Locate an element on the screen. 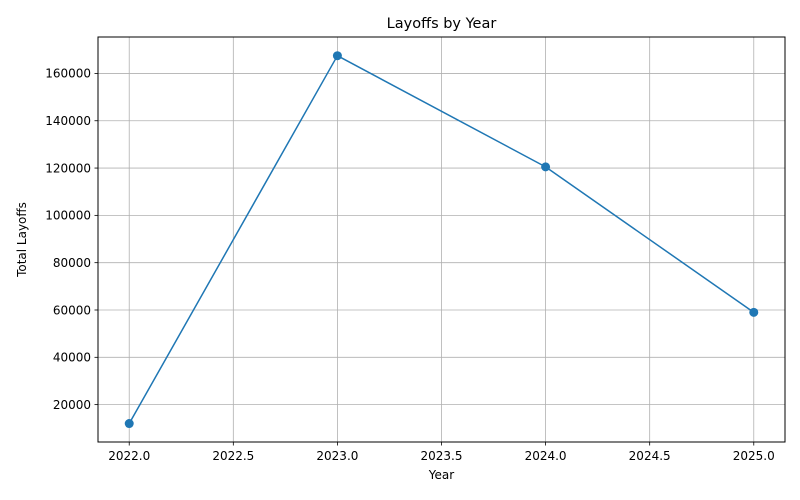 The height and width of the screenshot is (500, 800). y-tick-label: 100000 is located at coordinates (68, 216).